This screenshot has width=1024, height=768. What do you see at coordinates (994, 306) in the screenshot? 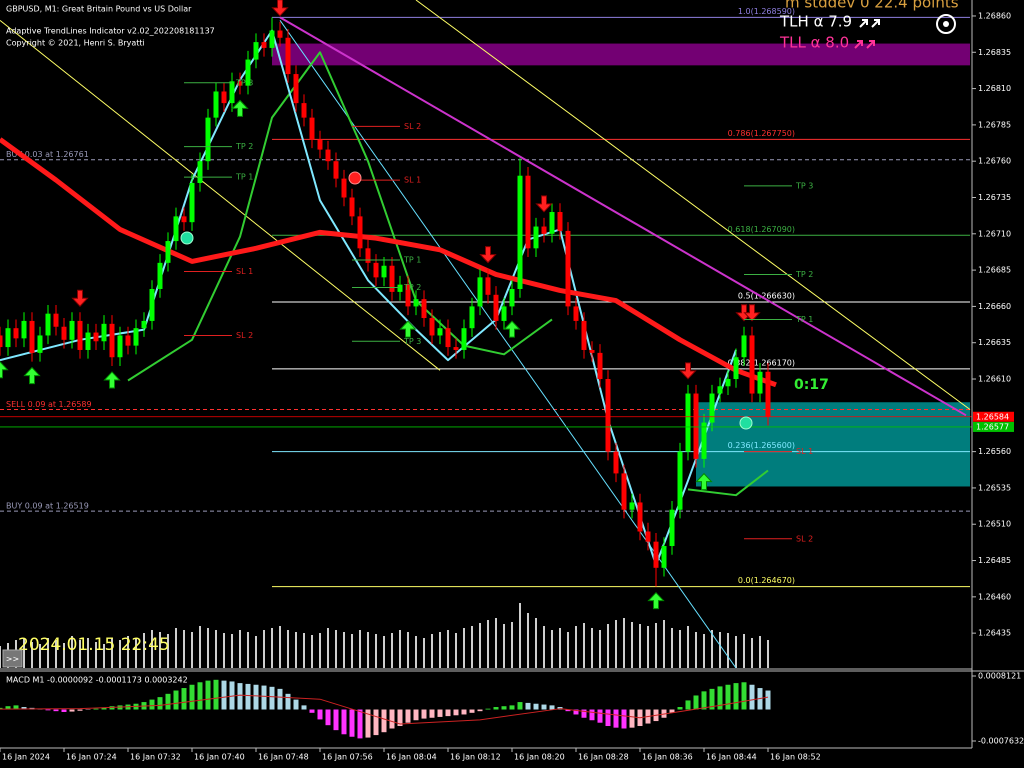
I see `y-tick-label: 1.26660` at bounding box center [994, 306].